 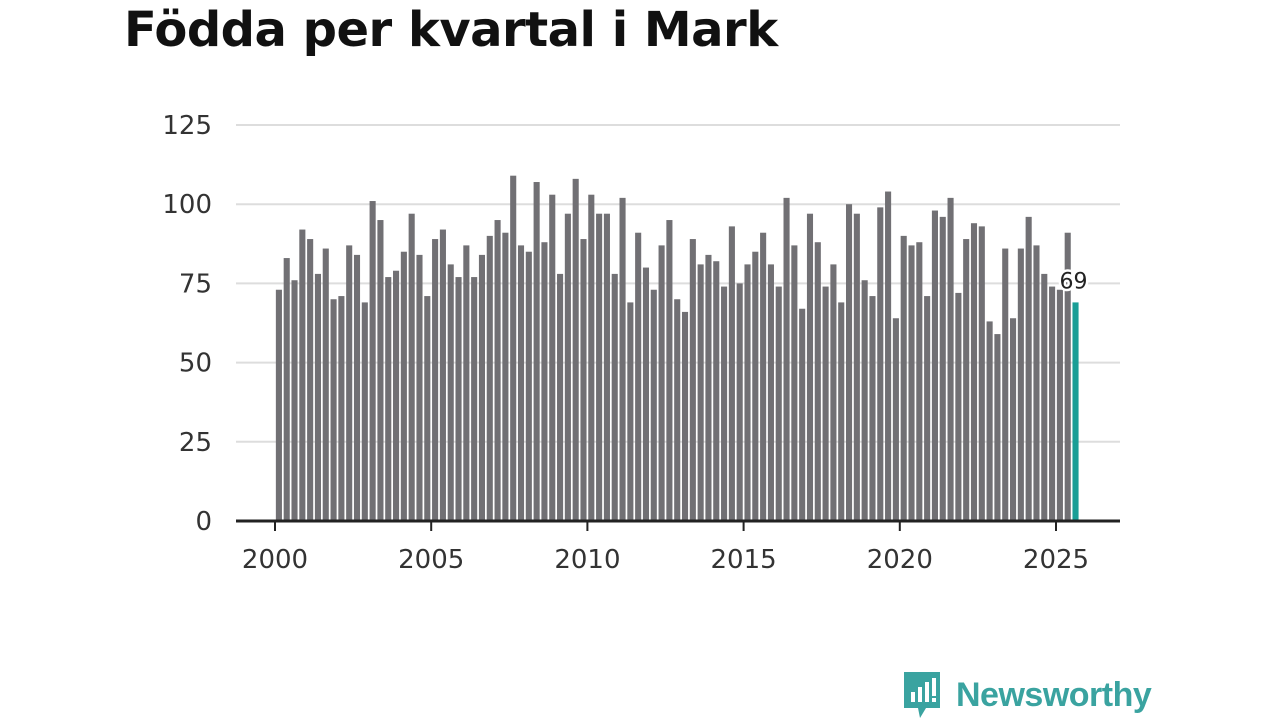 I want to click on newsworthy-logo: Newsworthy, so click(x=1027, y=695).